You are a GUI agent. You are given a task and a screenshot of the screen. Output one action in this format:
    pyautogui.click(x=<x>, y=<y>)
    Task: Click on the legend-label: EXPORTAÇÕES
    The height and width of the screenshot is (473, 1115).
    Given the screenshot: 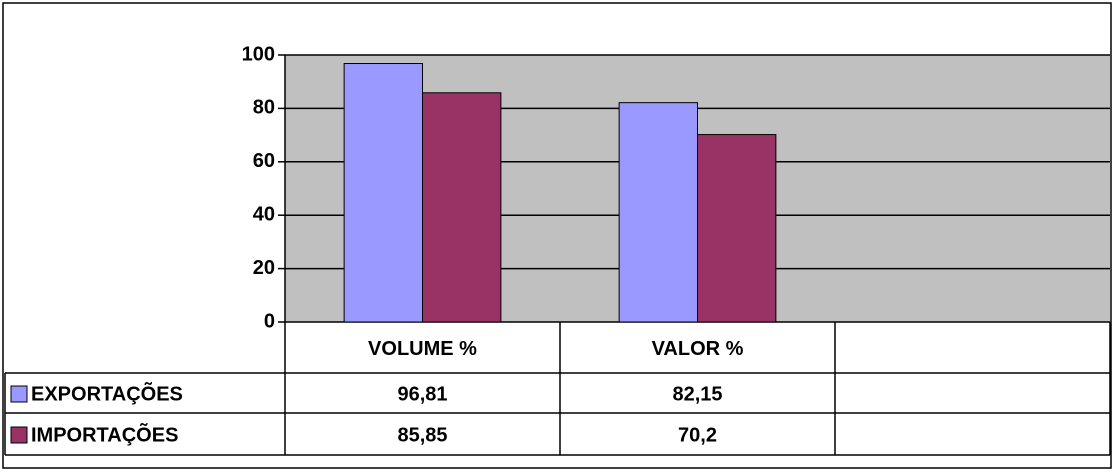 What is the action you would take?
    pyautogui.click(x=107, y=393)
    